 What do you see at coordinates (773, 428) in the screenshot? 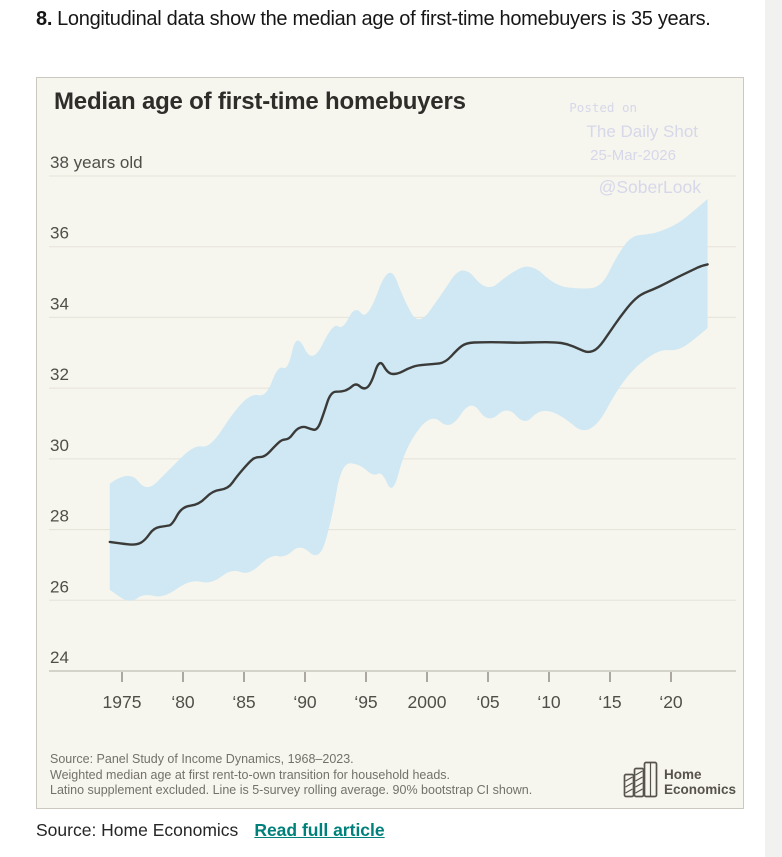
I see `scrollbar-track` at bounding box center [773, 428].